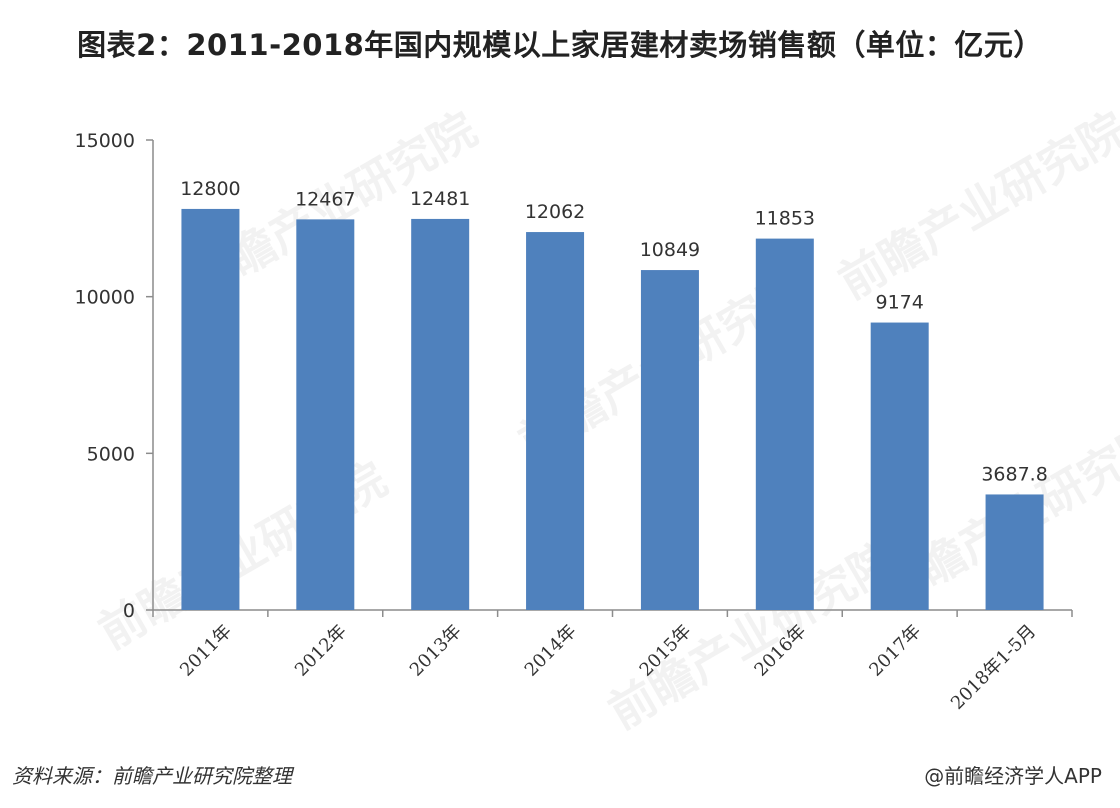  Describe the element at coordinates (555, 212) in the screenshot. I see `data-label: 12062` at that location.